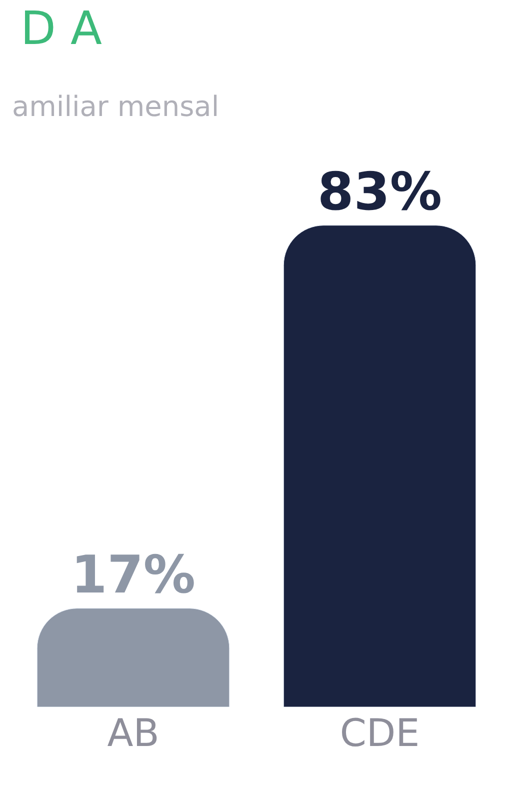 The height and width of the screenshot is (799, 513). What do you see at coordinates (133, 575) in the screenshot?
I see `data-label: 17%` at bounding box center [133, 575].